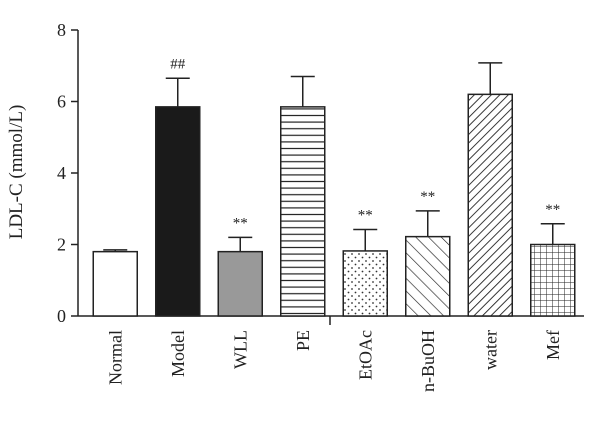  I want to click on y-axis-label: LDL-C (mmol/L), so click(16, 172).